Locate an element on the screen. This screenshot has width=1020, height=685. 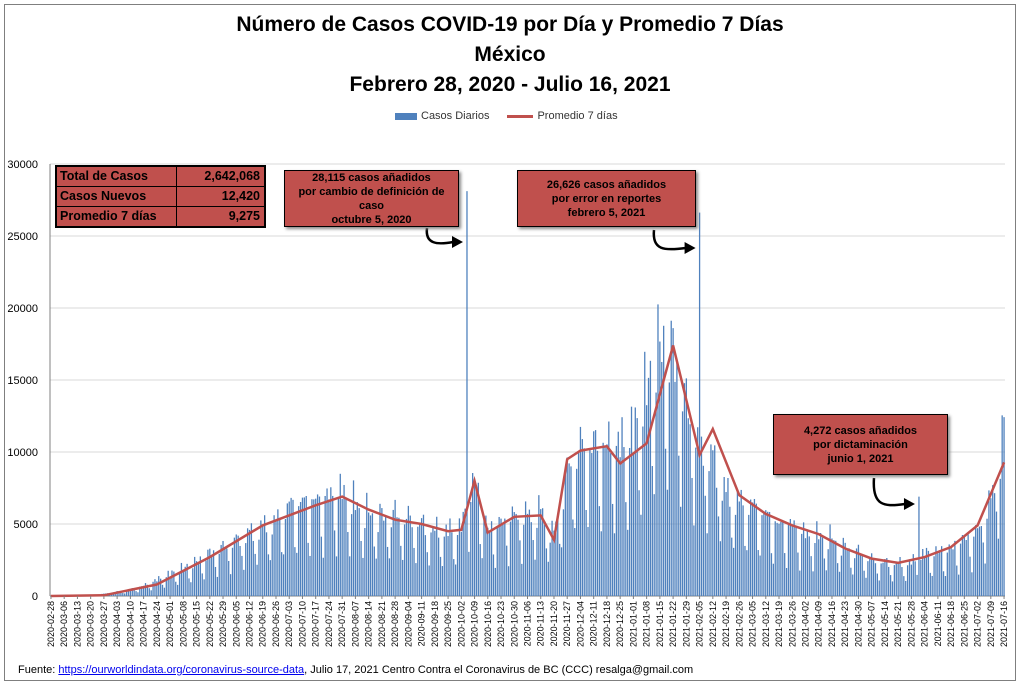
annotation-line: junio 1, 2021 is located at coordinates (860, 458).